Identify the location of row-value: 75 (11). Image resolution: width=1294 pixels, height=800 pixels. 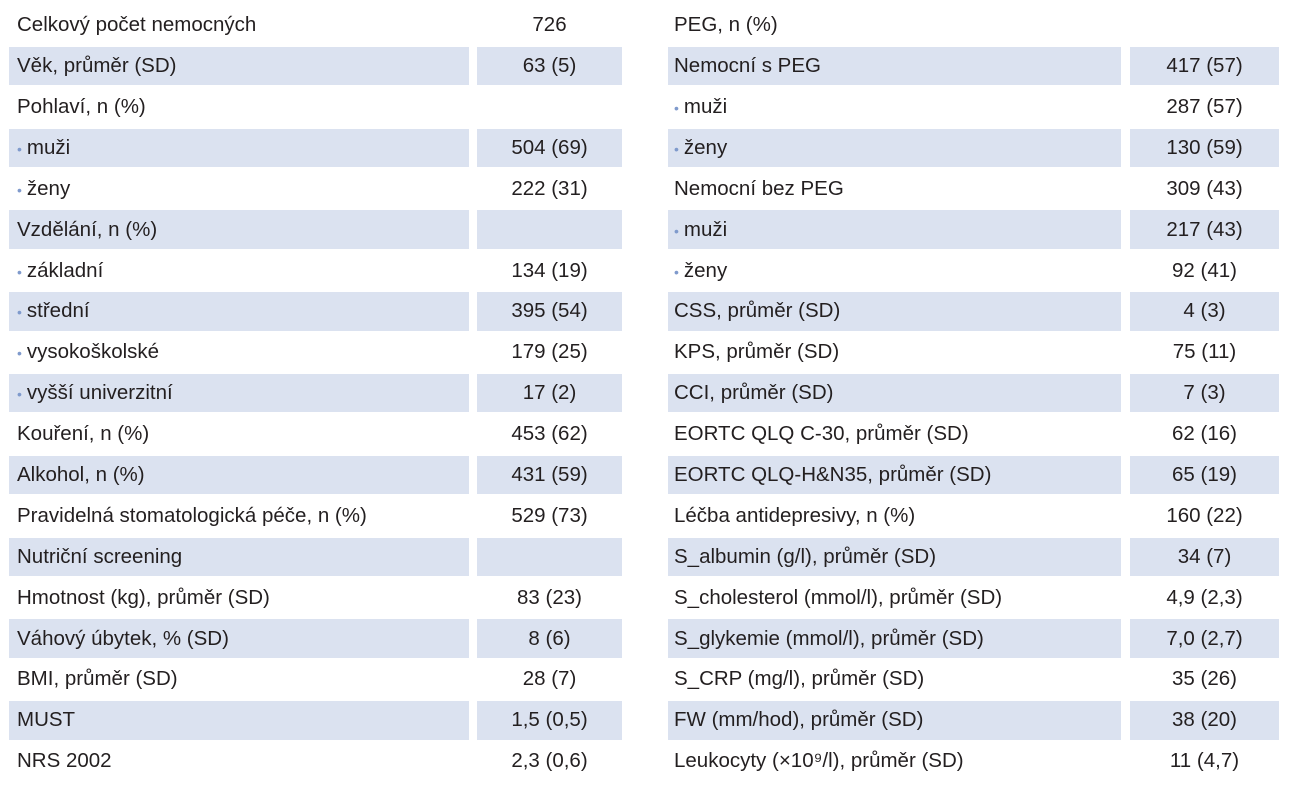
(1204, 352).